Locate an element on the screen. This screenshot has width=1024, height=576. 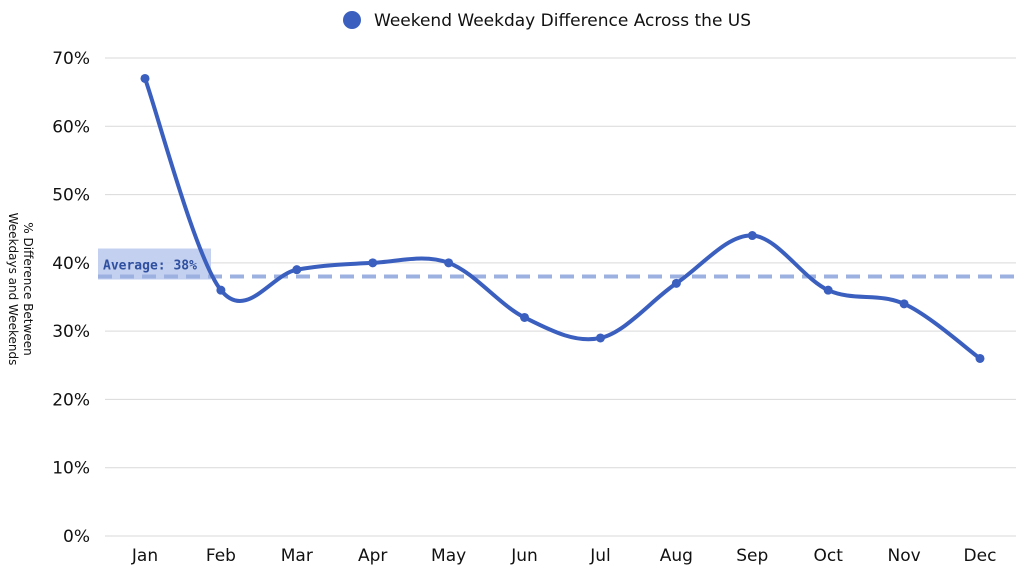
x-tick-label: Jan is located at coordinates (144, 556).